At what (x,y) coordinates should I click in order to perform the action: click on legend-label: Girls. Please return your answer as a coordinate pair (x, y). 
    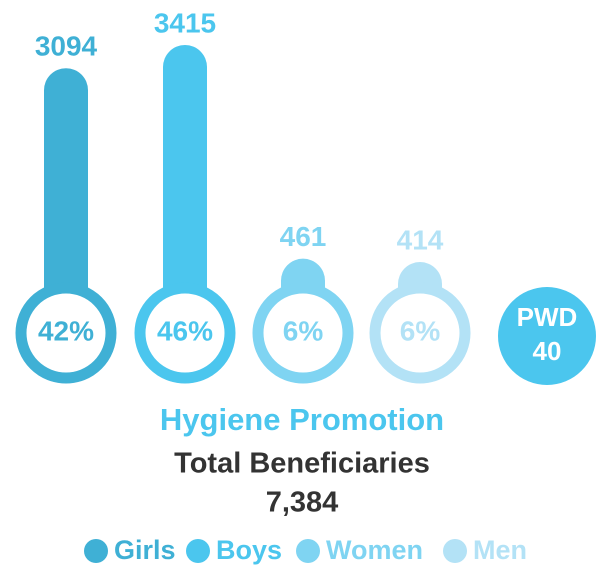
    Looking at the image, I should click on (145, 550).